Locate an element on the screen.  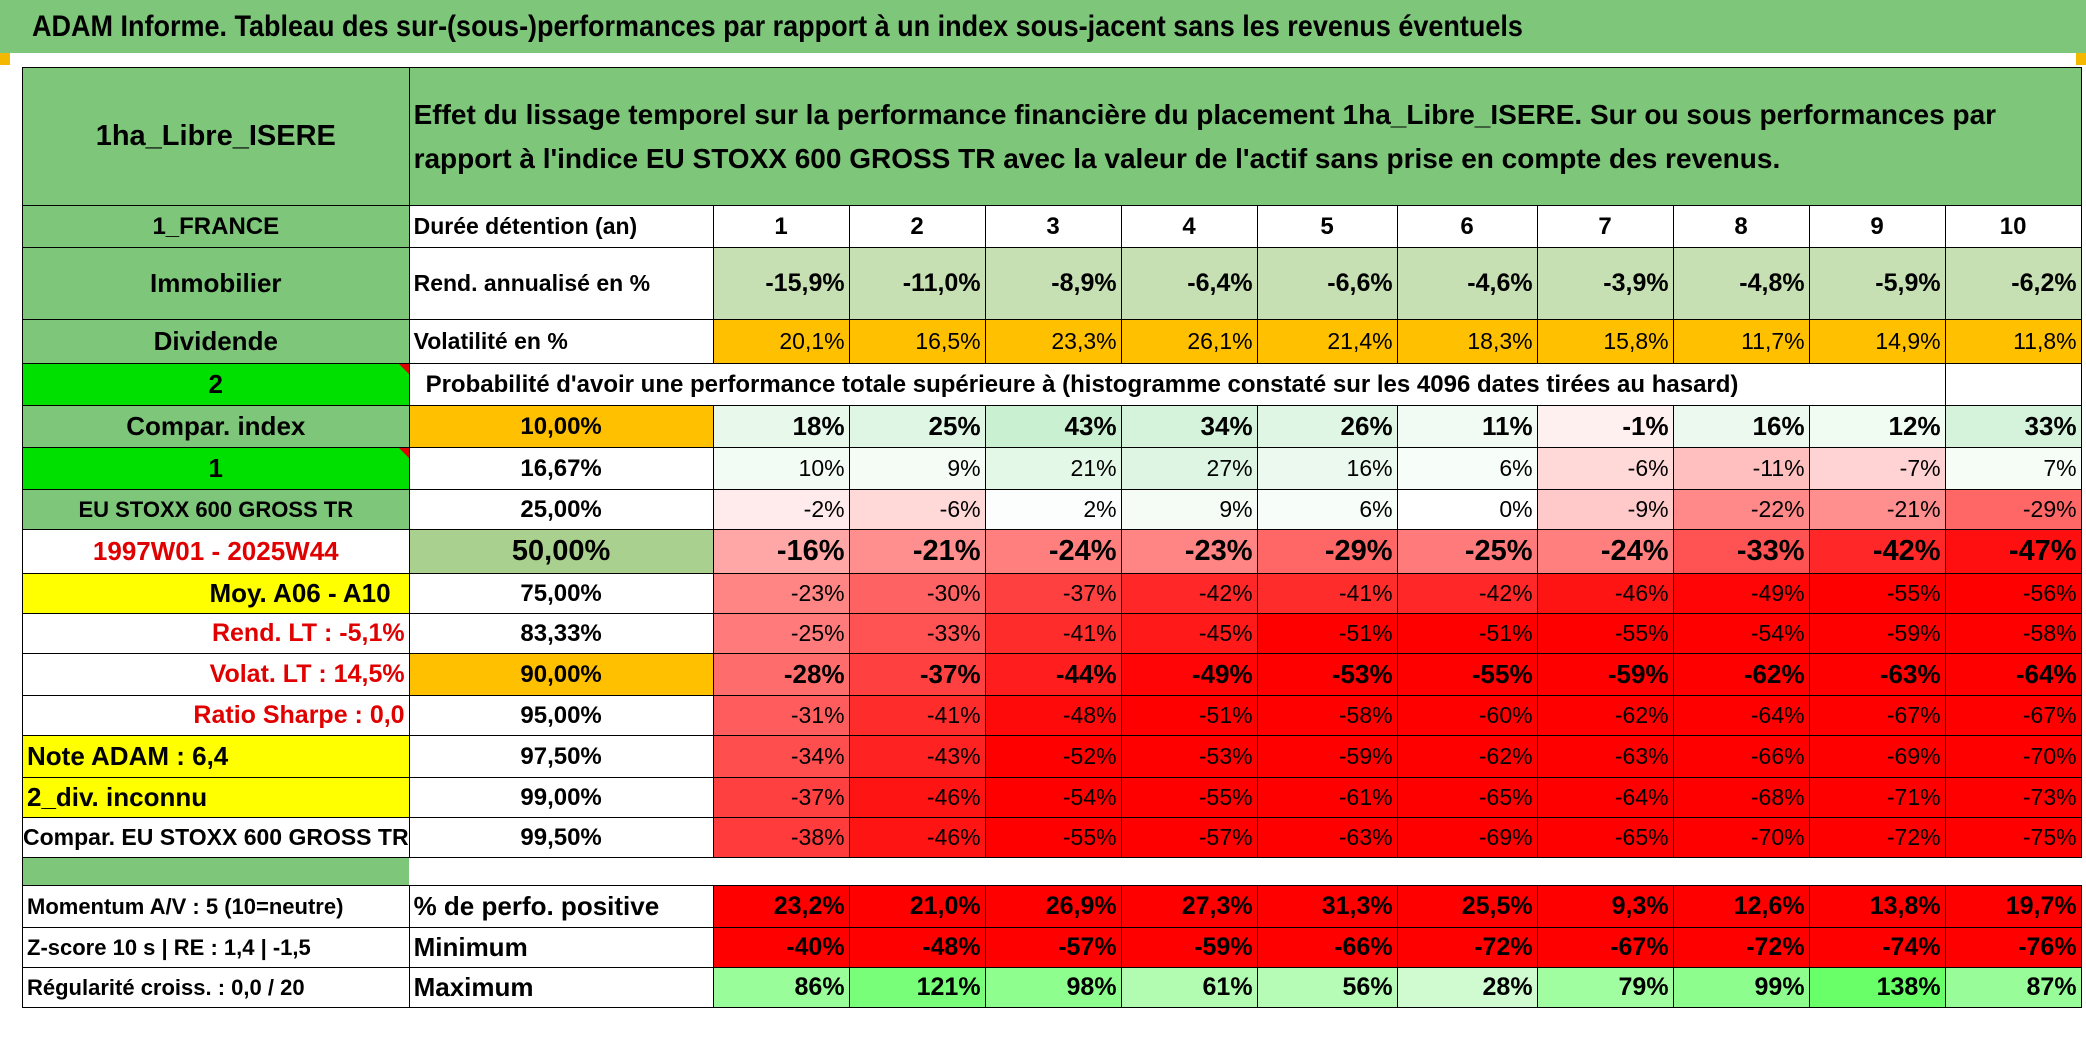
percentile-value: -43% is located at coordinates (917, 756).